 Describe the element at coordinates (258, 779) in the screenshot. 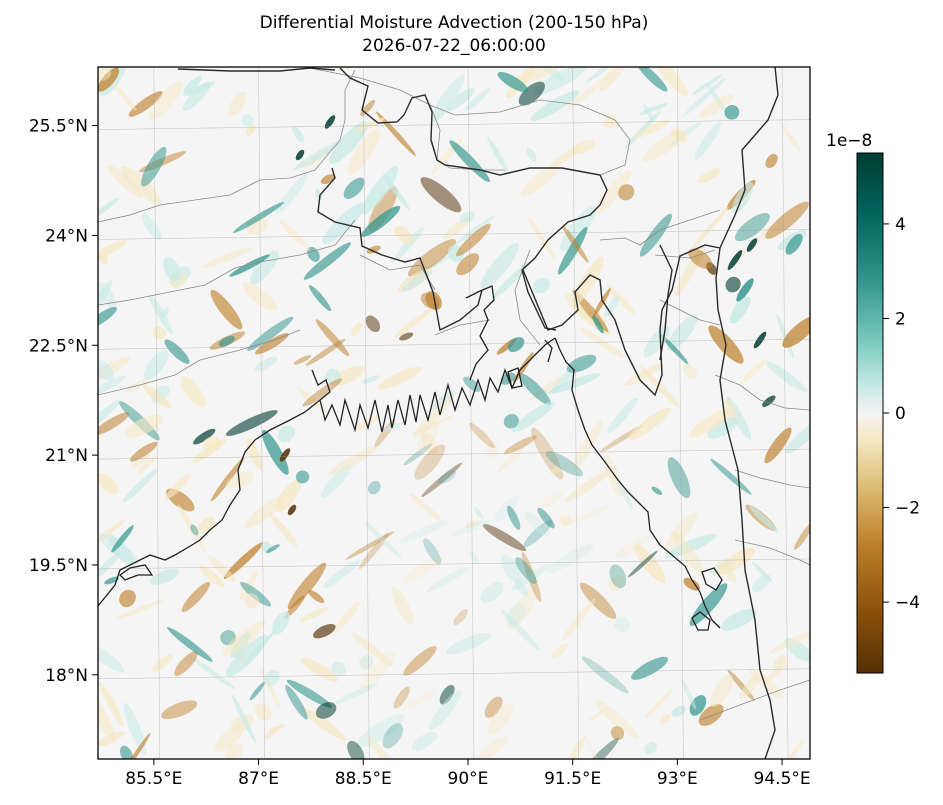

I see `x-tick-label: 87°E` at that location.